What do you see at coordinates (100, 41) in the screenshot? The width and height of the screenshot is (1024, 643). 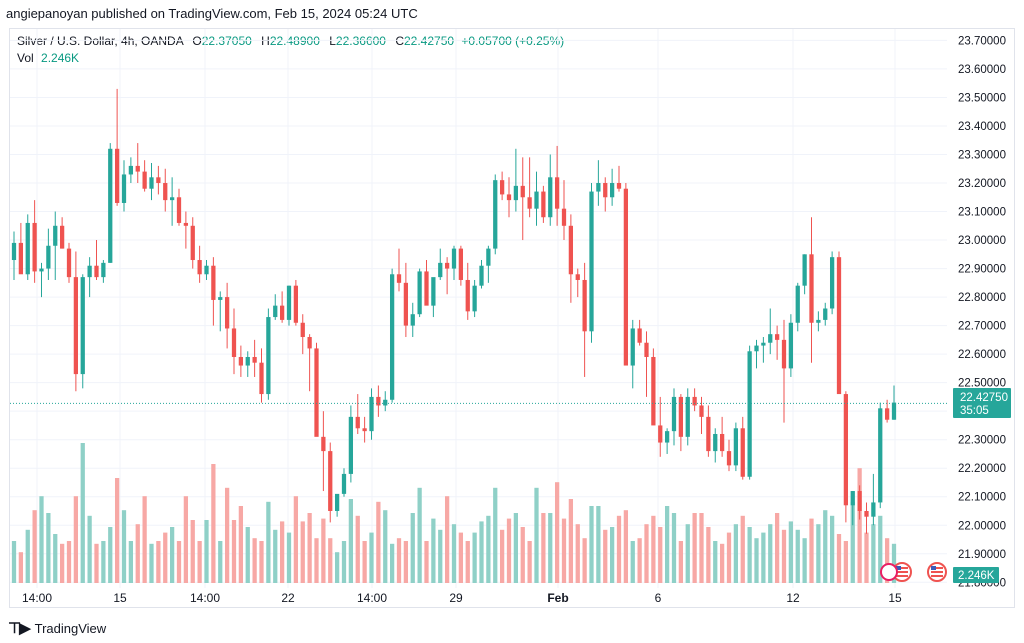 I see `legend-symbol: Silver / U.S. Dollar, 4h, OANDA` at bounding box center [100, 41].